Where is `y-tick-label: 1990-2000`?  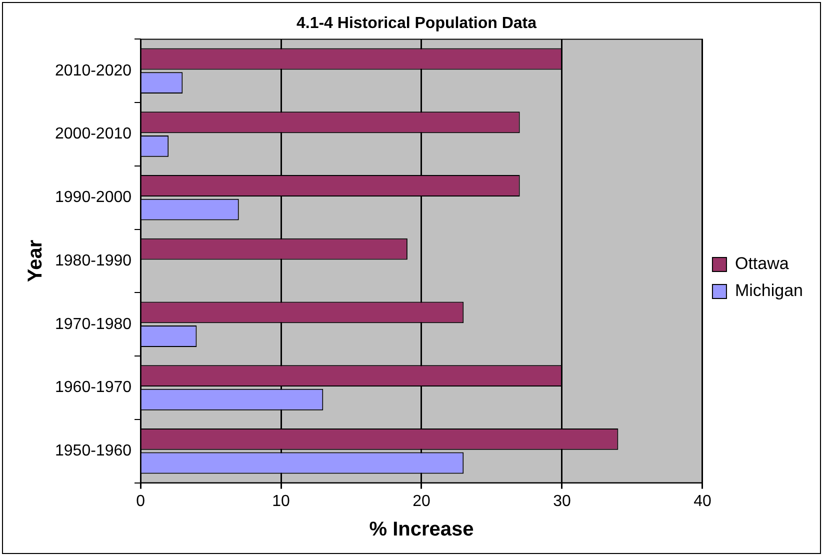
y-tick-label: 1990-2000 is located at coordinates (93, 197).